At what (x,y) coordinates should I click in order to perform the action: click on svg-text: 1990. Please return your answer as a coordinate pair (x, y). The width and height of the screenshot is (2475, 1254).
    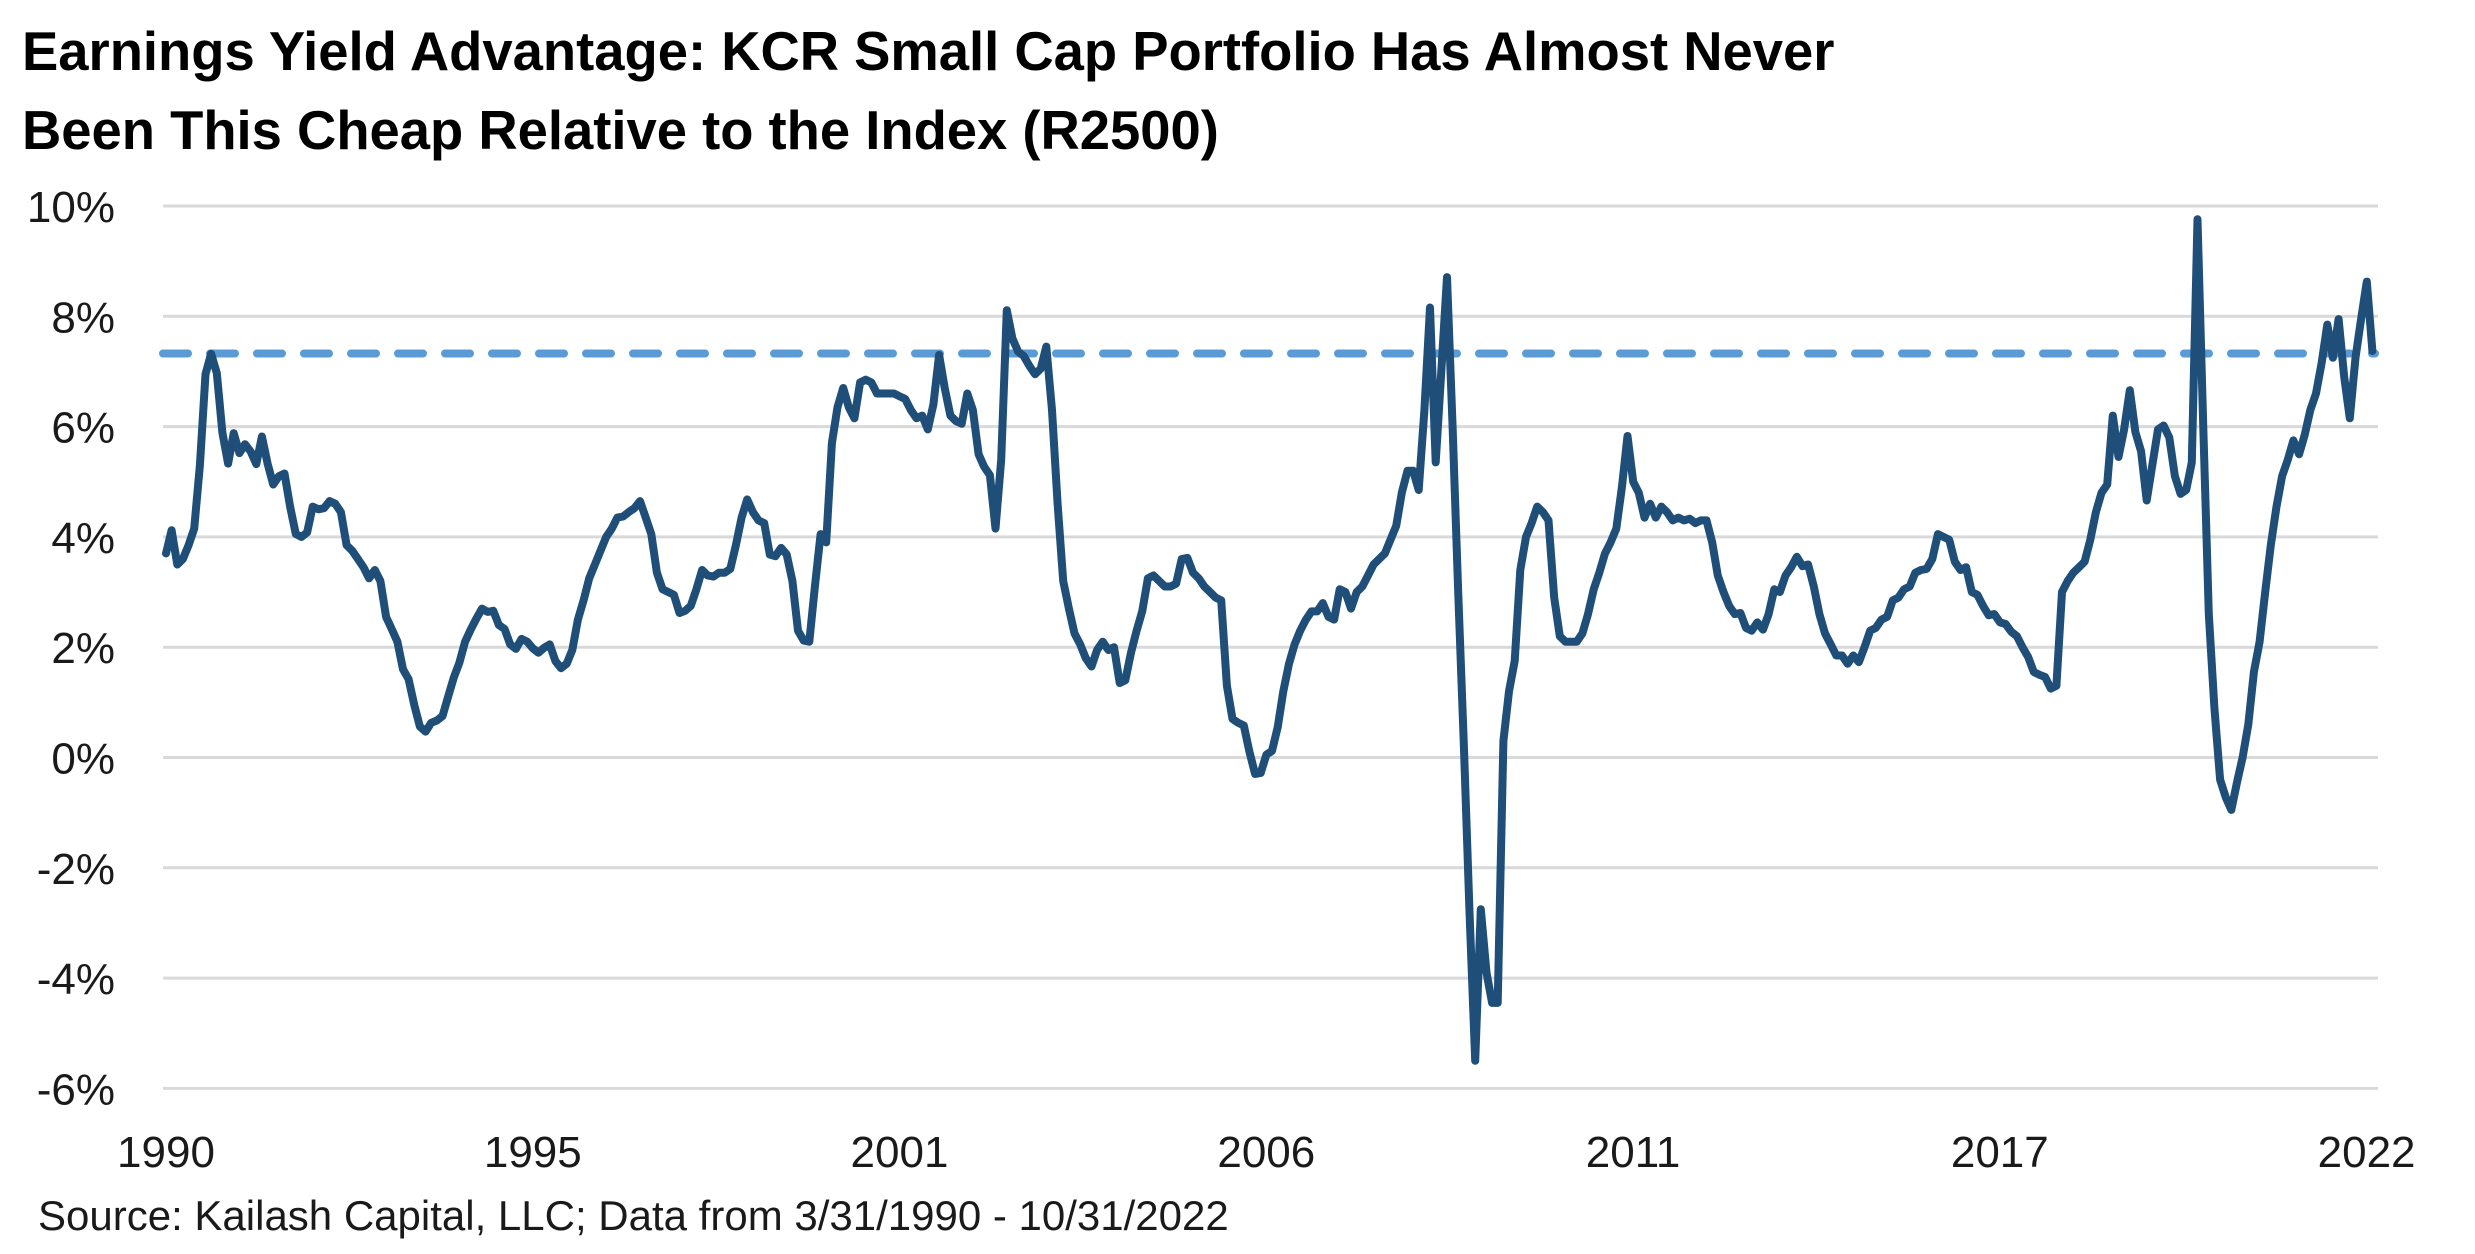
    Looking at the image, I should click on (166, 1152).